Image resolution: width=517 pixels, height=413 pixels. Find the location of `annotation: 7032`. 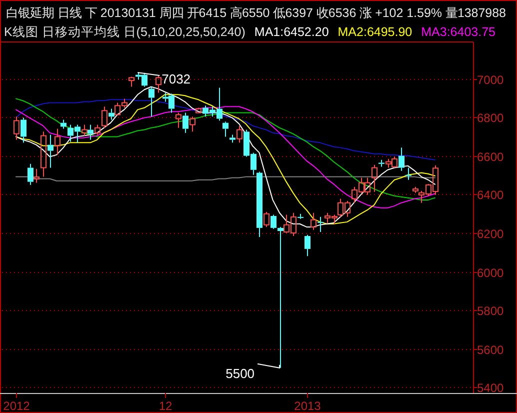

annotation: 7032 is located at coordinates (176, 78).